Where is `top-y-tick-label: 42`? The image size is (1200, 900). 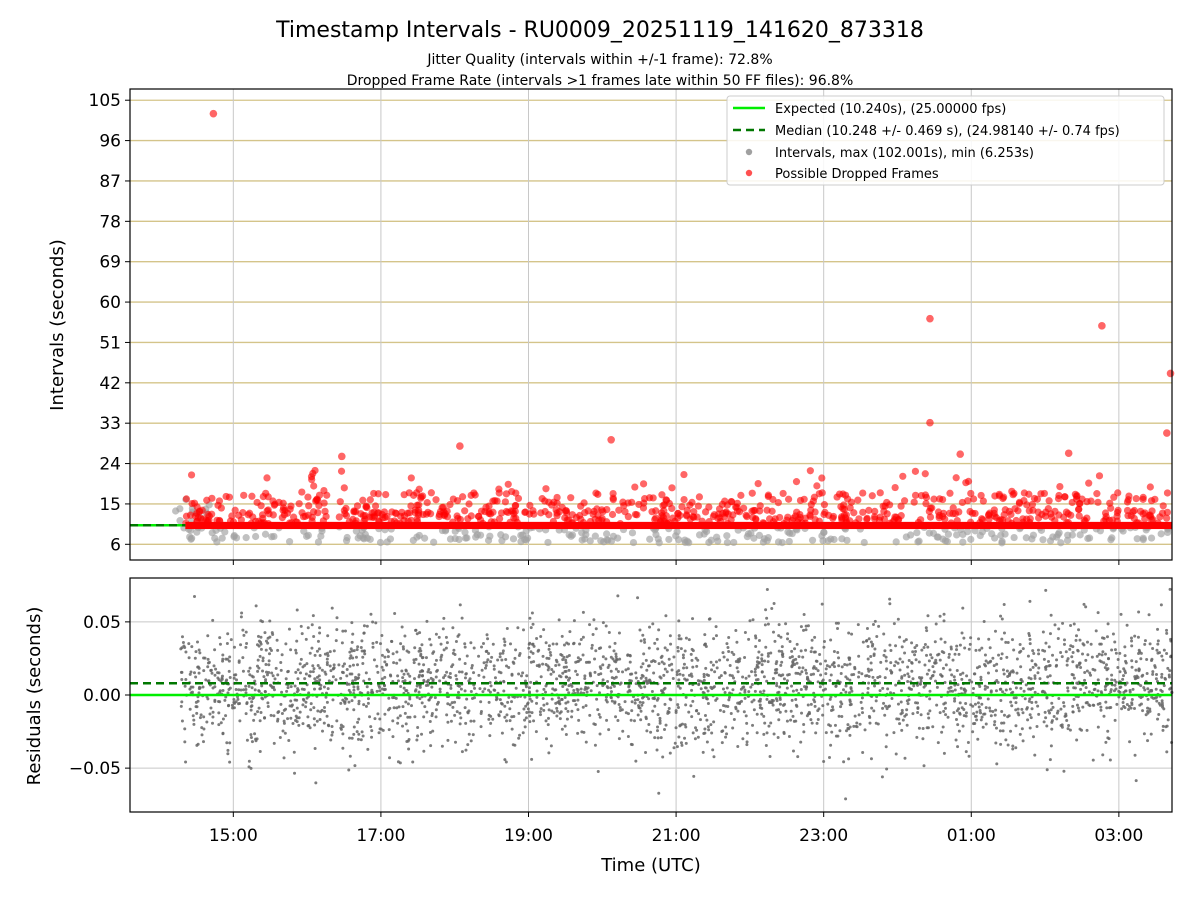
top-y-tick-label: 42 is located at coordinates (110, 384).